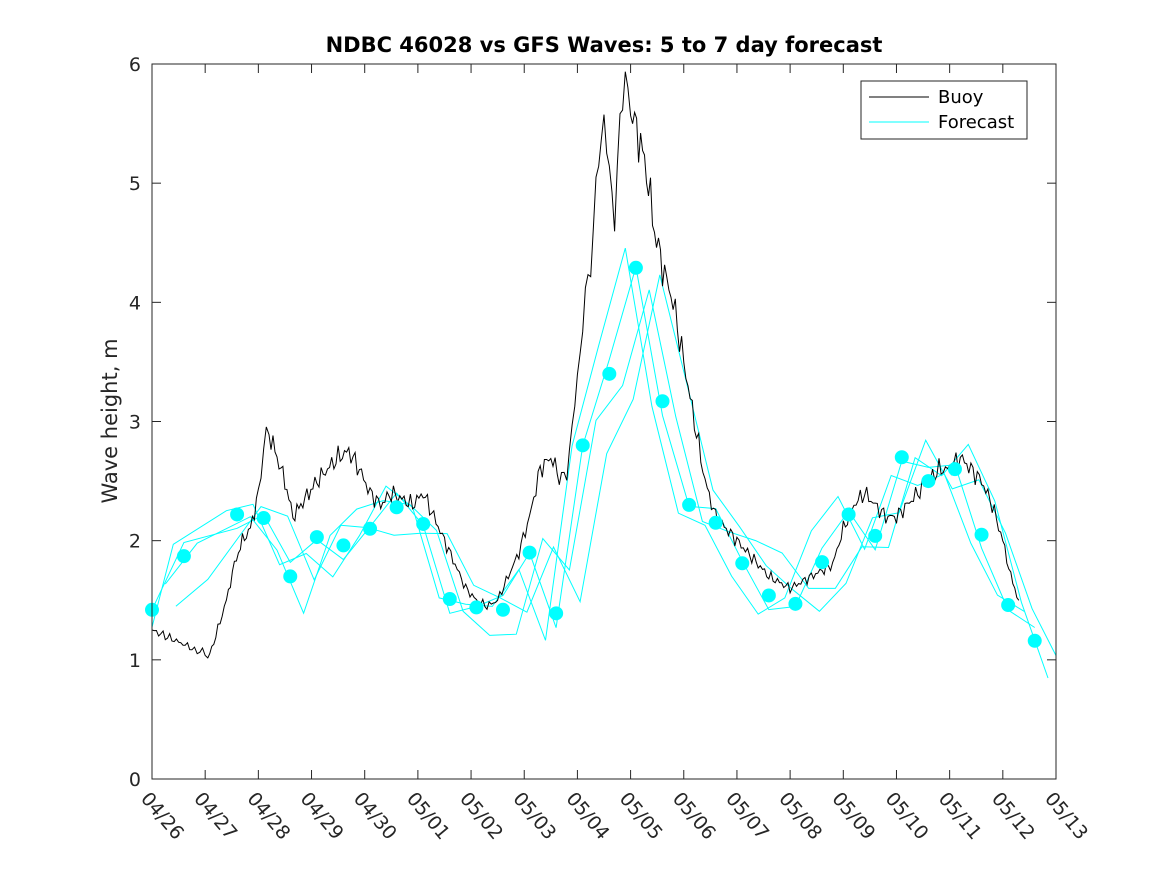 This screenshot has height=875, width=1167. Describe the element at coordinates (135, 65) in the screenshot. I see `y-tick-label: 6` at that location.